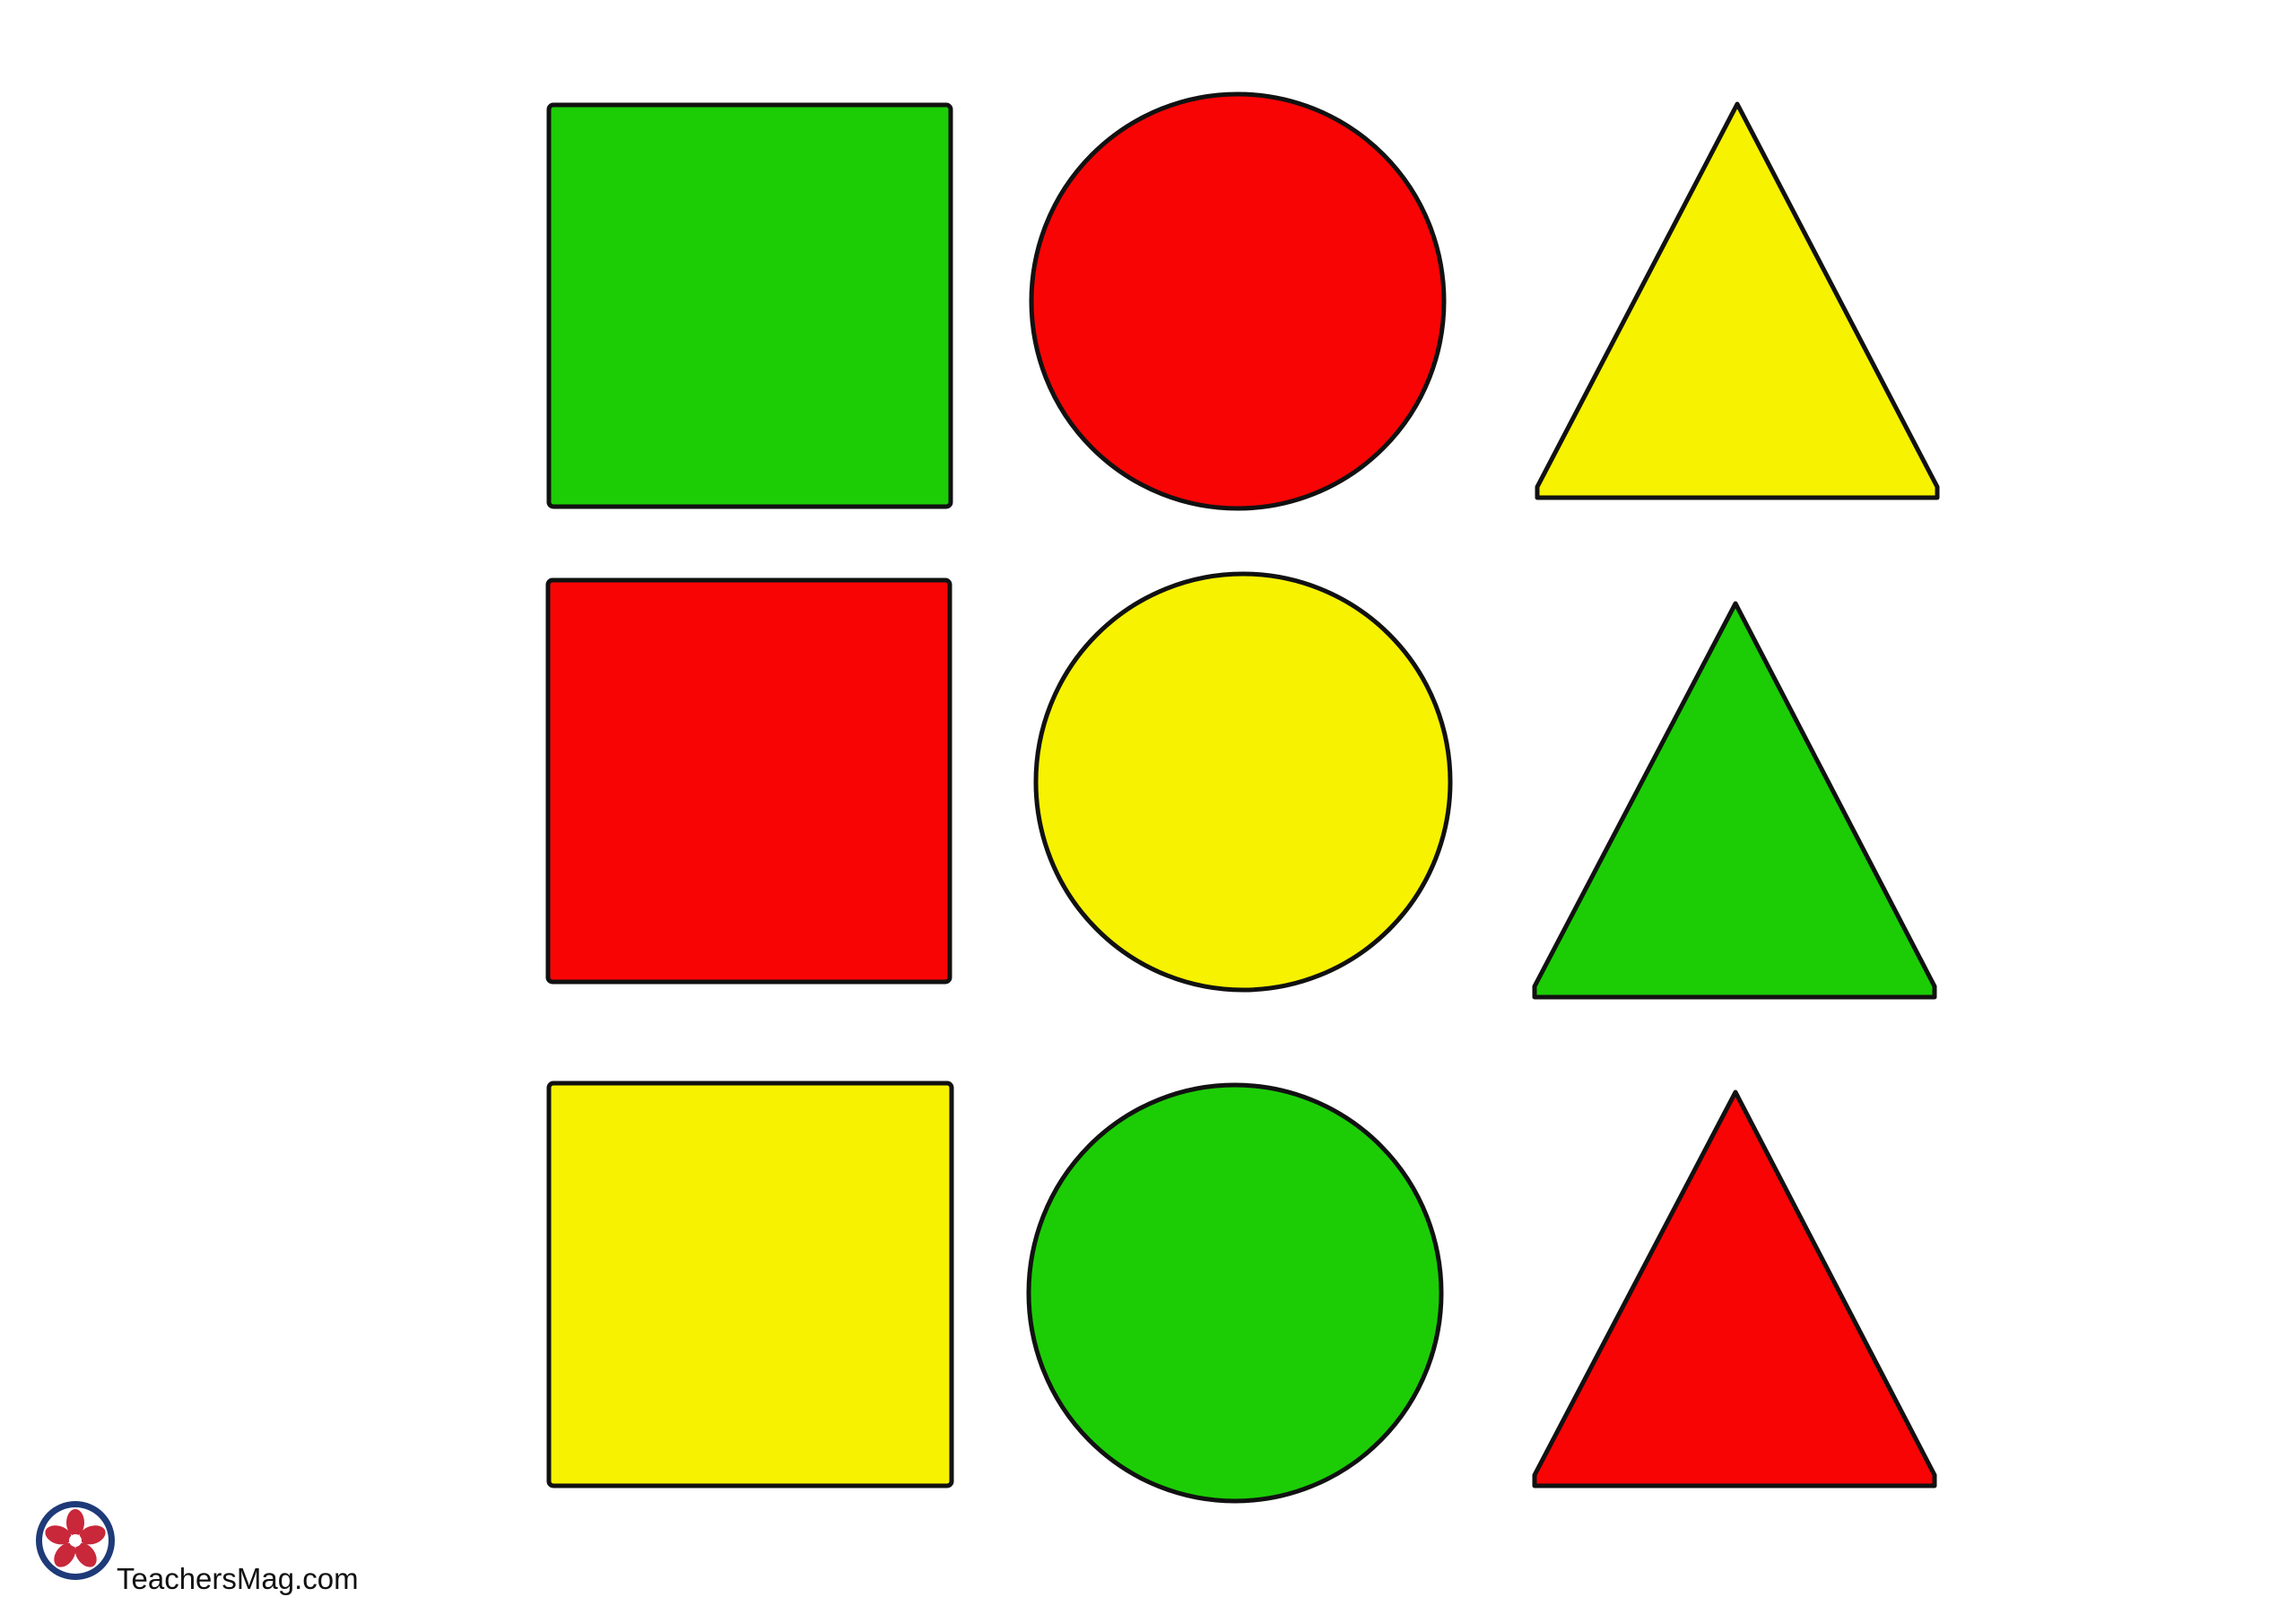  What do you see at coordinates (748, 781) in the screenshot?
I see `square-r2` at bounding box center [748, 781].